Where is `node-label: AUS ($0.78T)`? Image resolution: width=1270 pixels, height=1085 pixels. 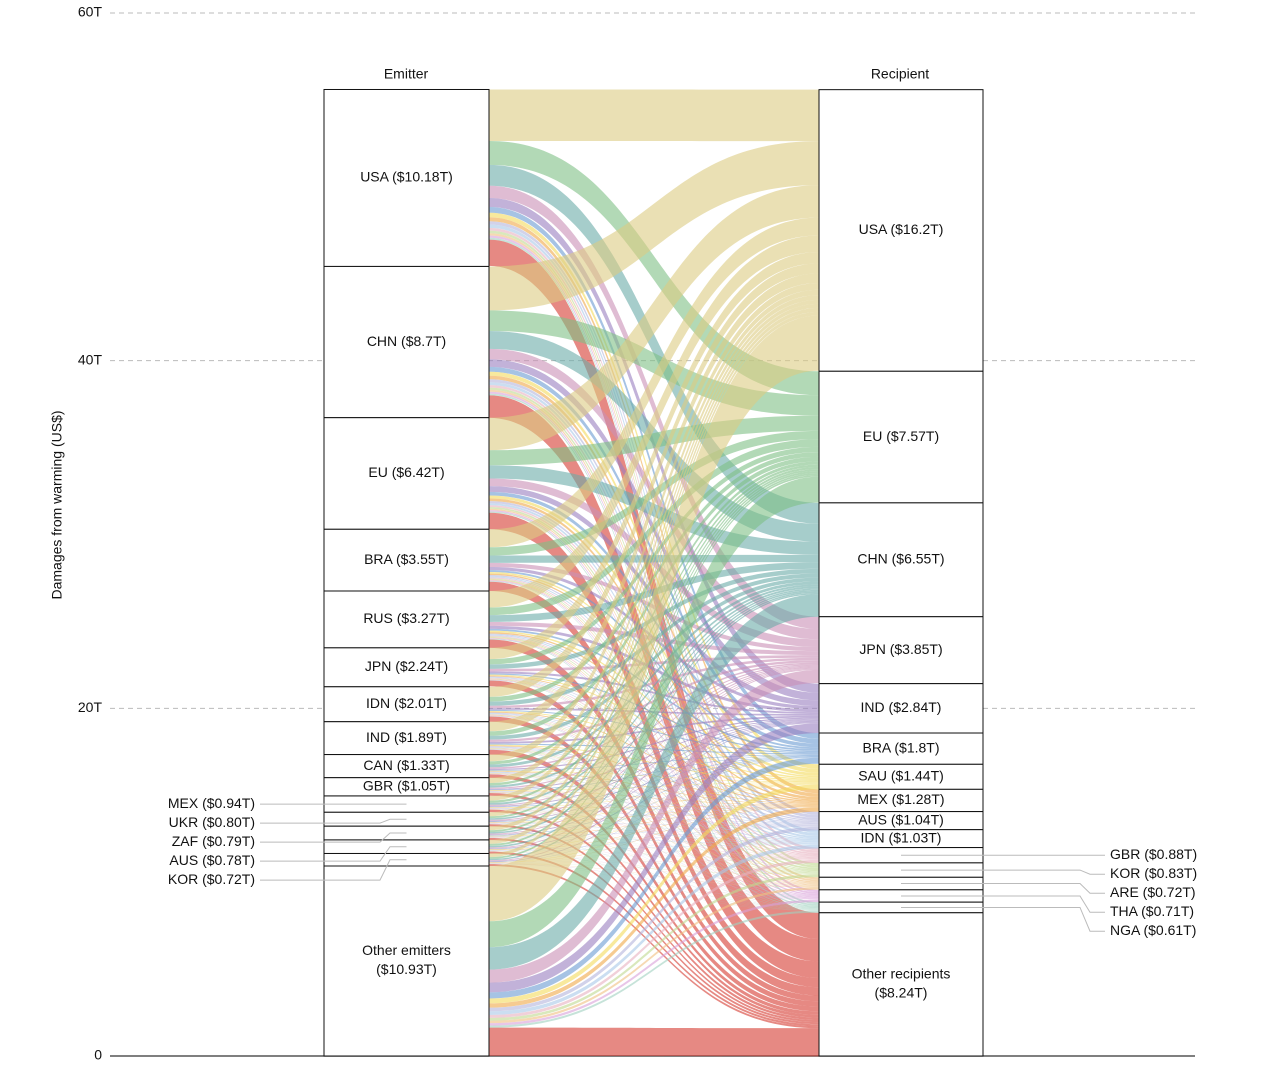 node-label: AUS ($0.78T) is located at coordinates (212, 860).